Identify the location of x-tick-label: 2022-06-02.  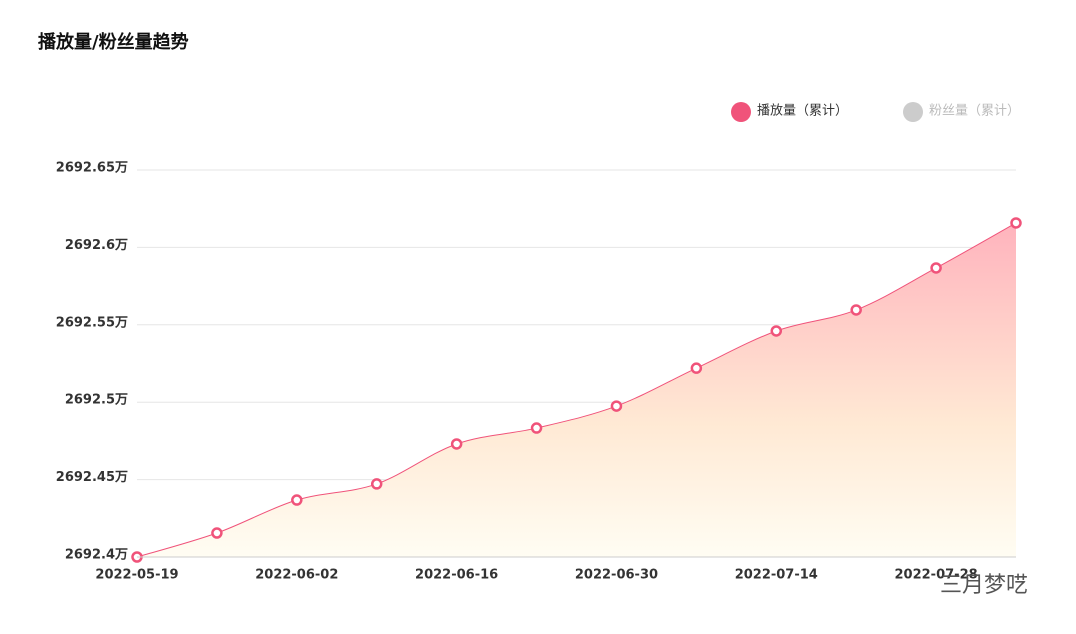
(296, 575).